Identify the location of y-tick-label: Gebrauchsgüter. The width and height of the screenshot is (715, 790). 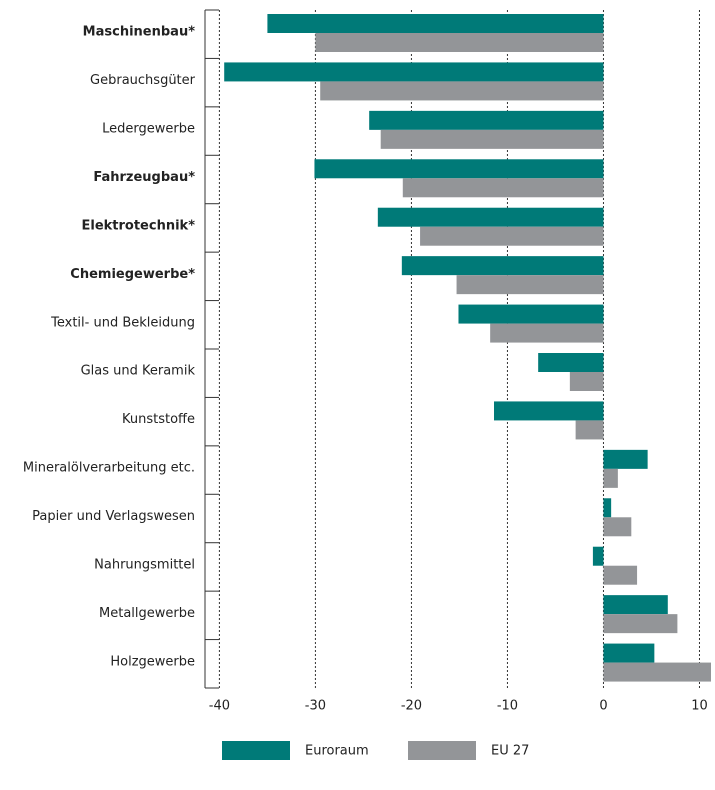
(143, 80).